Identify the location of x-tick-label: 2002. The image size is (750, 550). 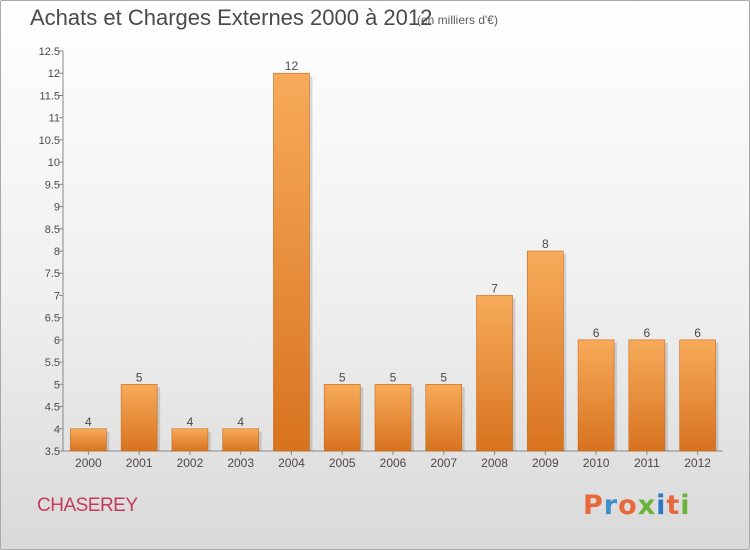
(190, 463).